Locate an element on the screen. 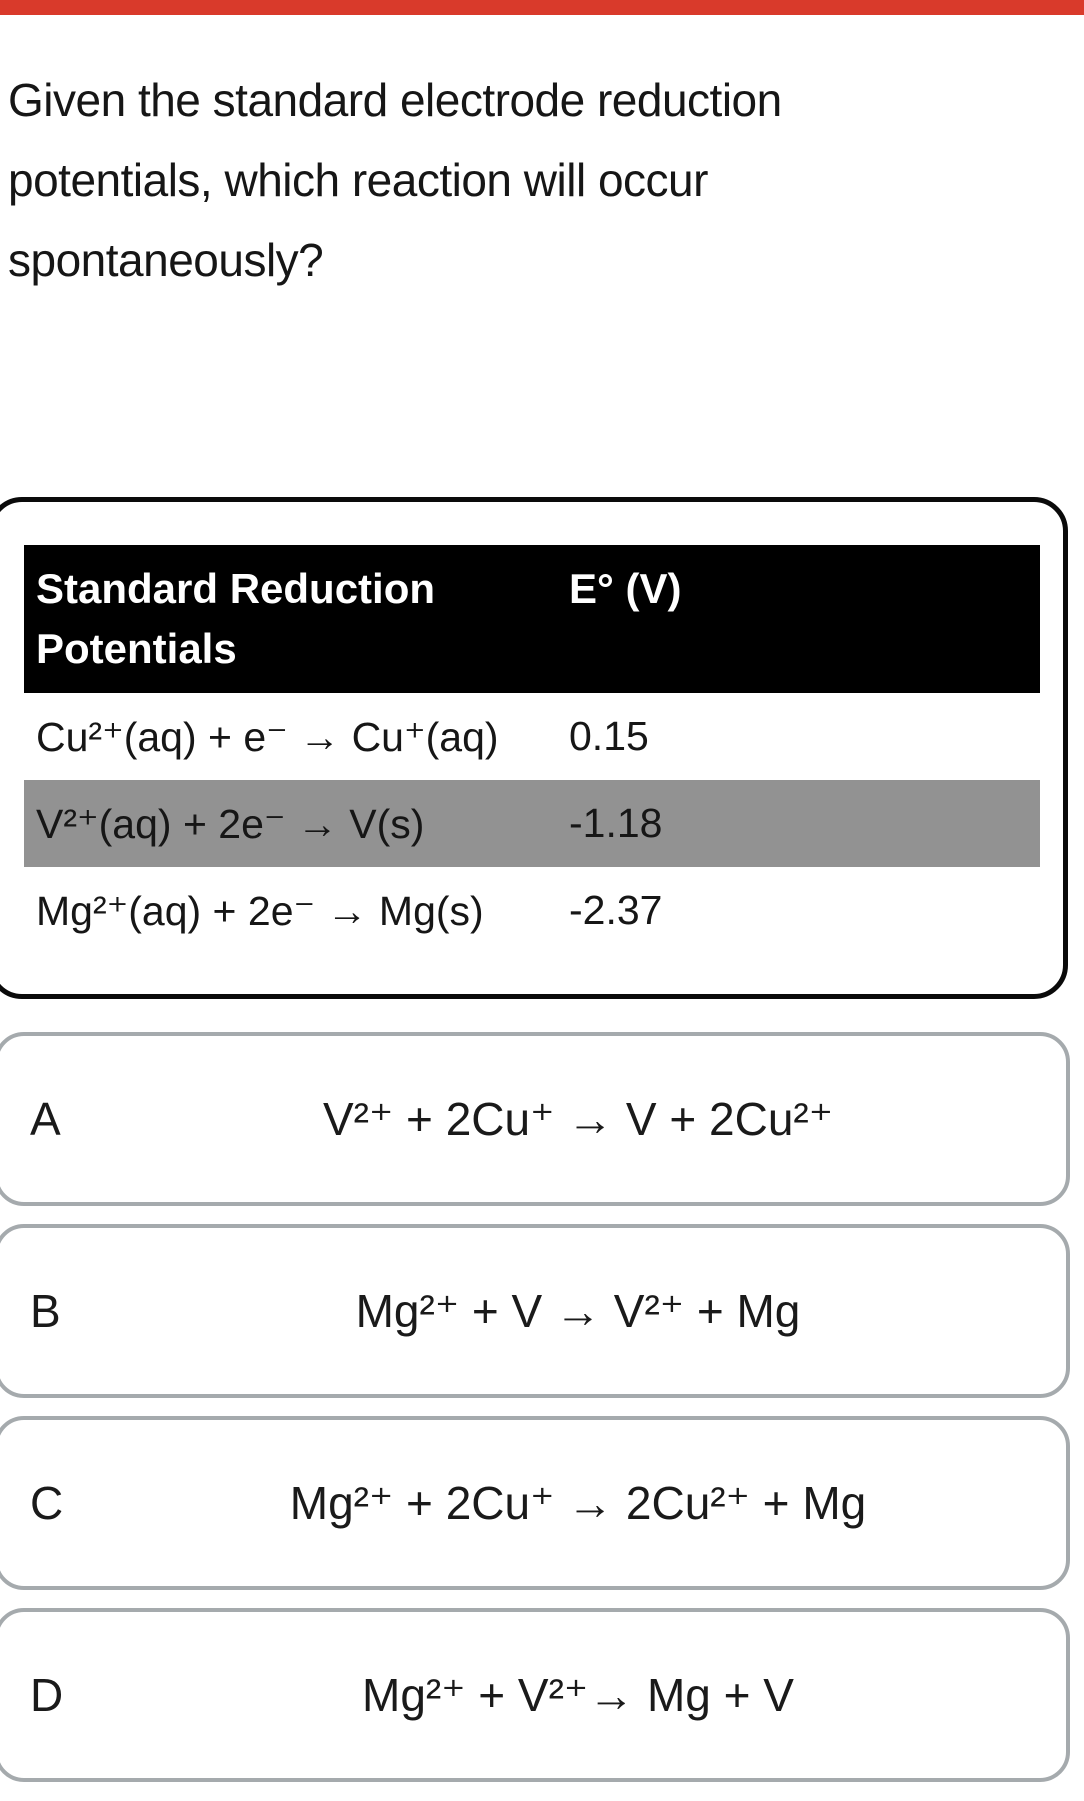 This screenshot has width=1084, height=1801. table-row: Mg²⁺(aq) + 2e⁻ → Mg(s) -2.37 is located at coordinates (532, 910).